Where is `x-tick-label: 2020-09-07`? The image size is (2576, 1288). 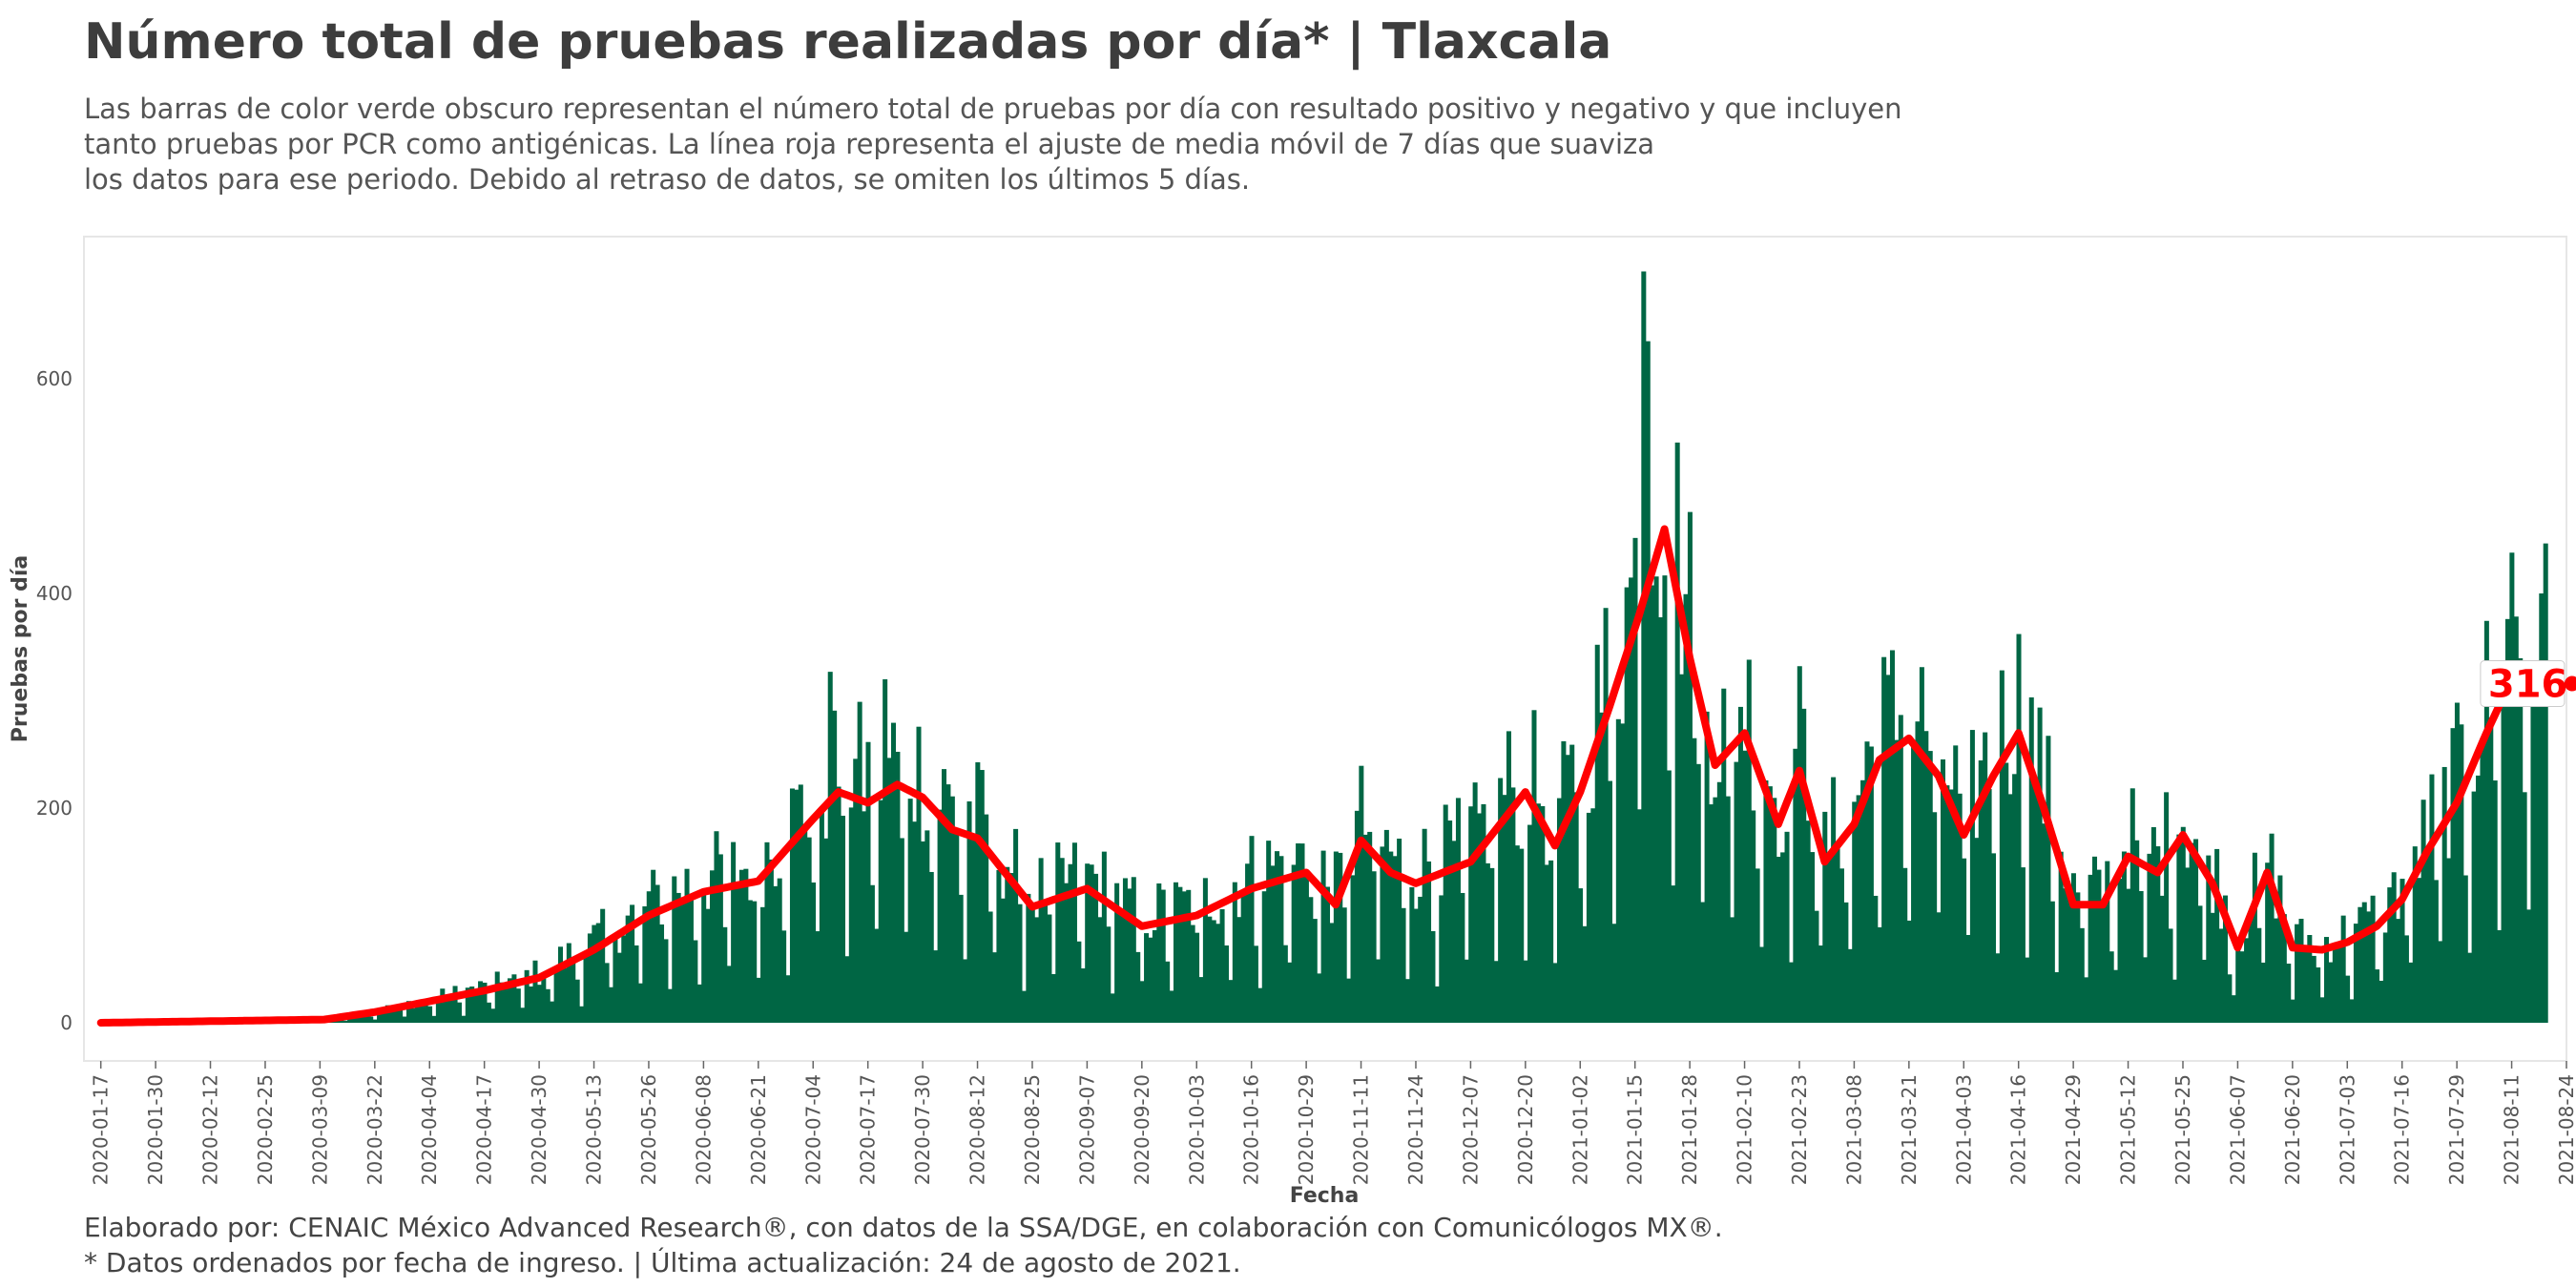
x-tick-label: 2020-09-07 is located at coordinates (1086, 1129).